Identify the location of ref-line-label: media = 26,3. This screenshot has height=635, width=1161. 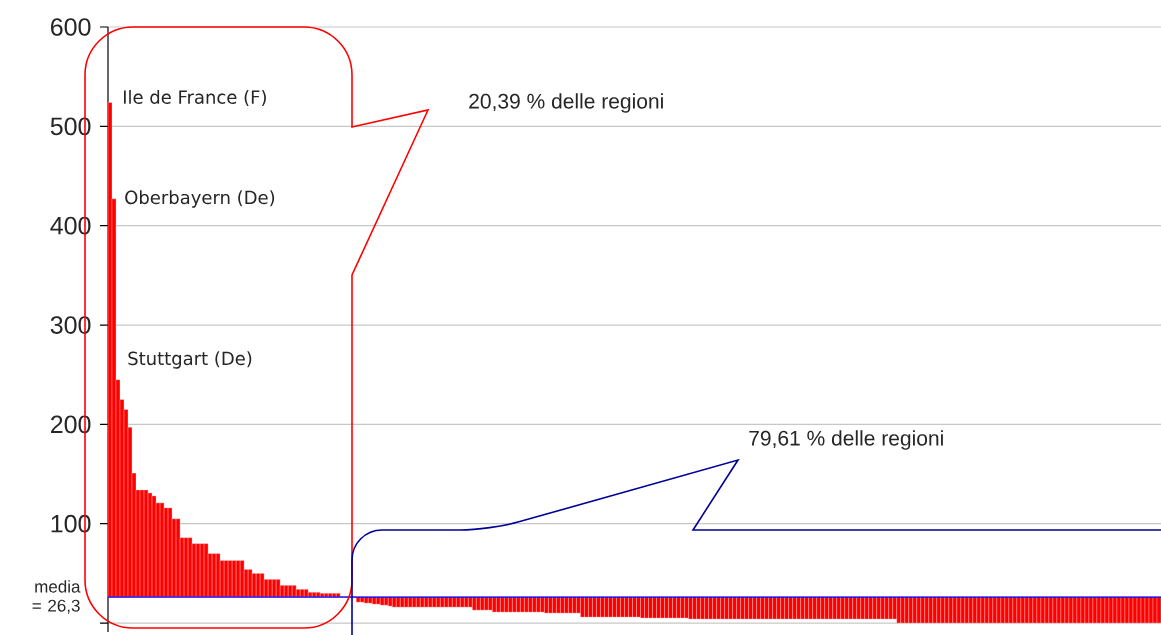
(56, 597).